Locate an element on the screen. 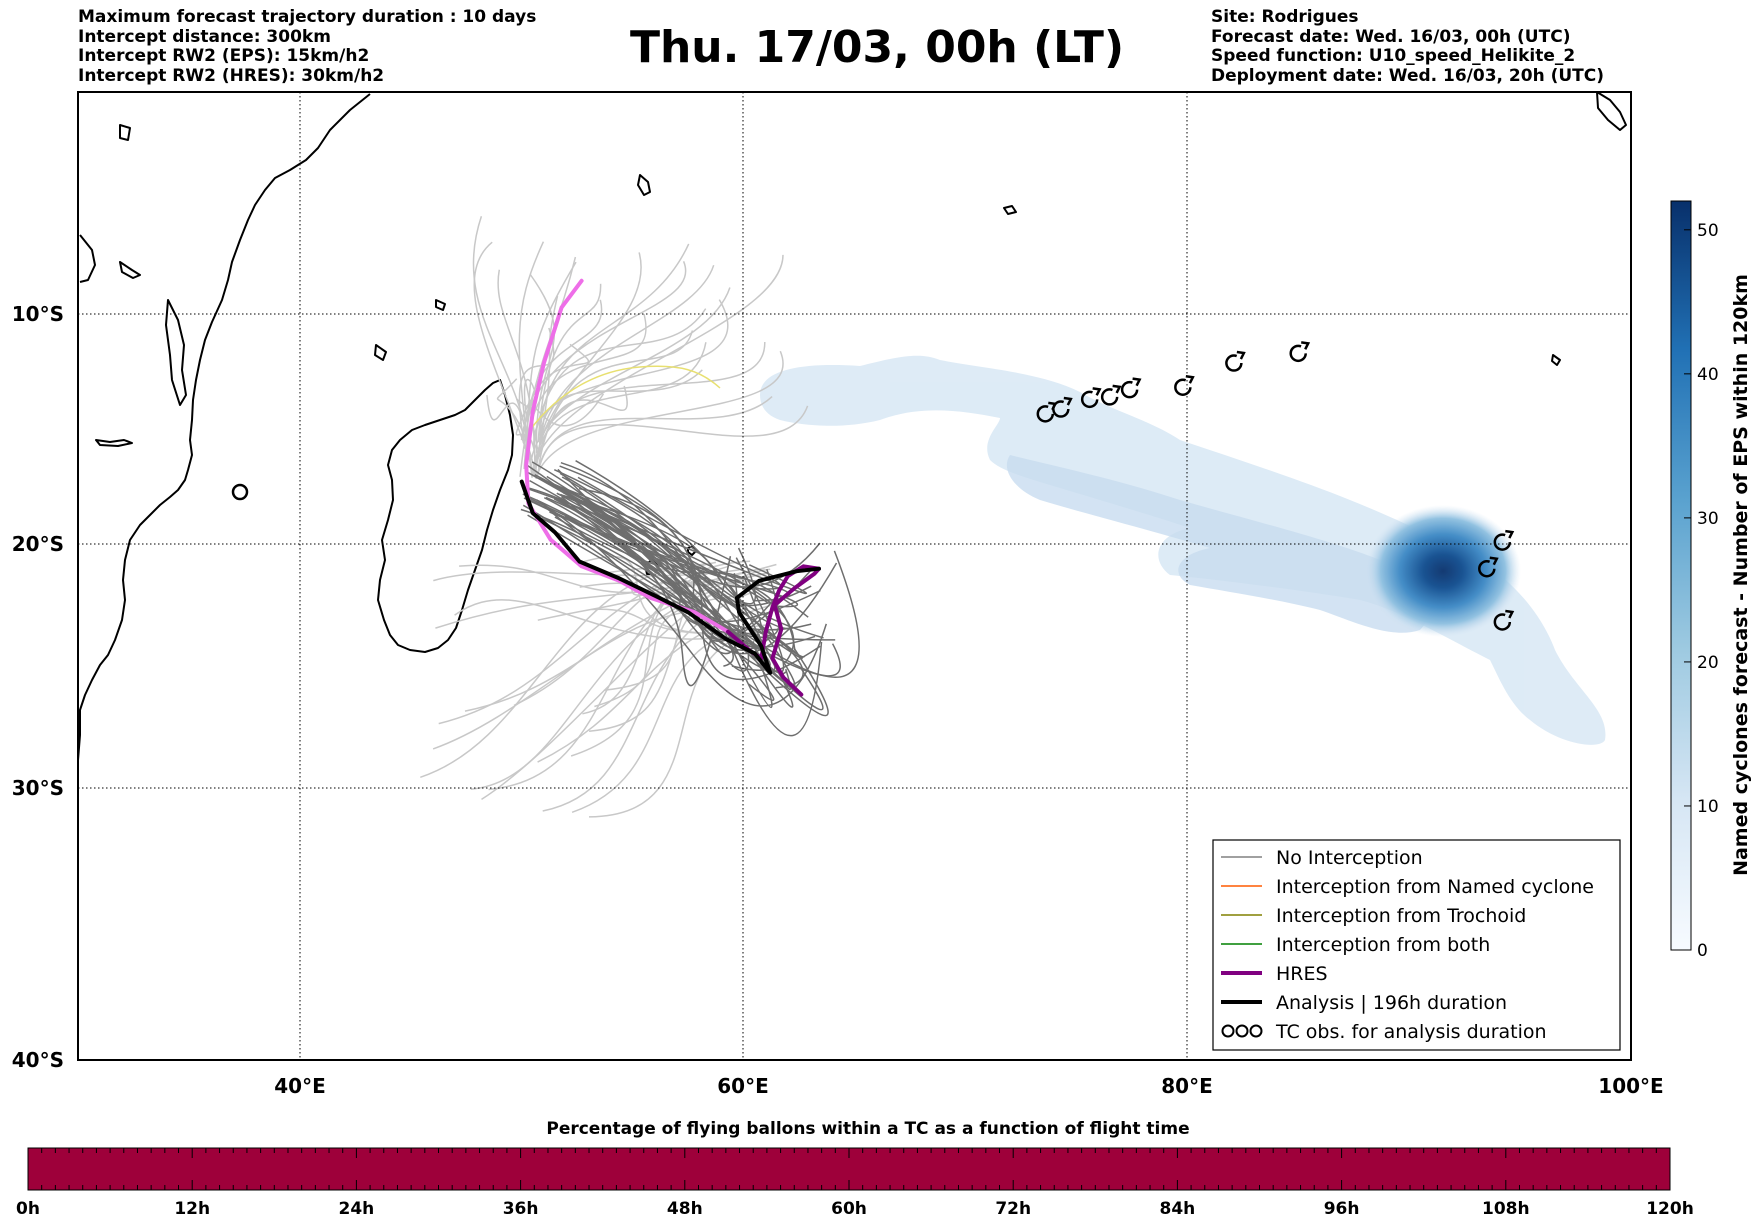 The height and width of the screenshot is (1223, 1754). colorbar-tick-label: 10 is located at coordinates (1708, 807).